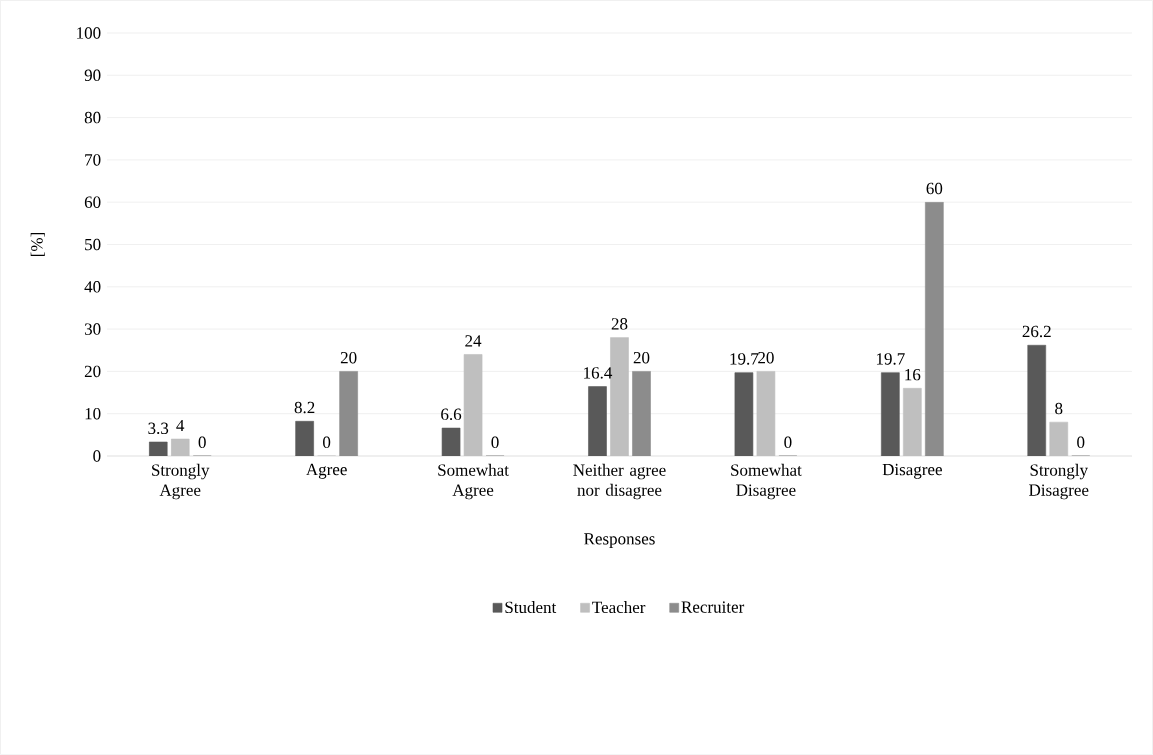 The width and height of the screenshot is (1153, 755). I want to click on data-label: 26.2, so click(1036, 331).